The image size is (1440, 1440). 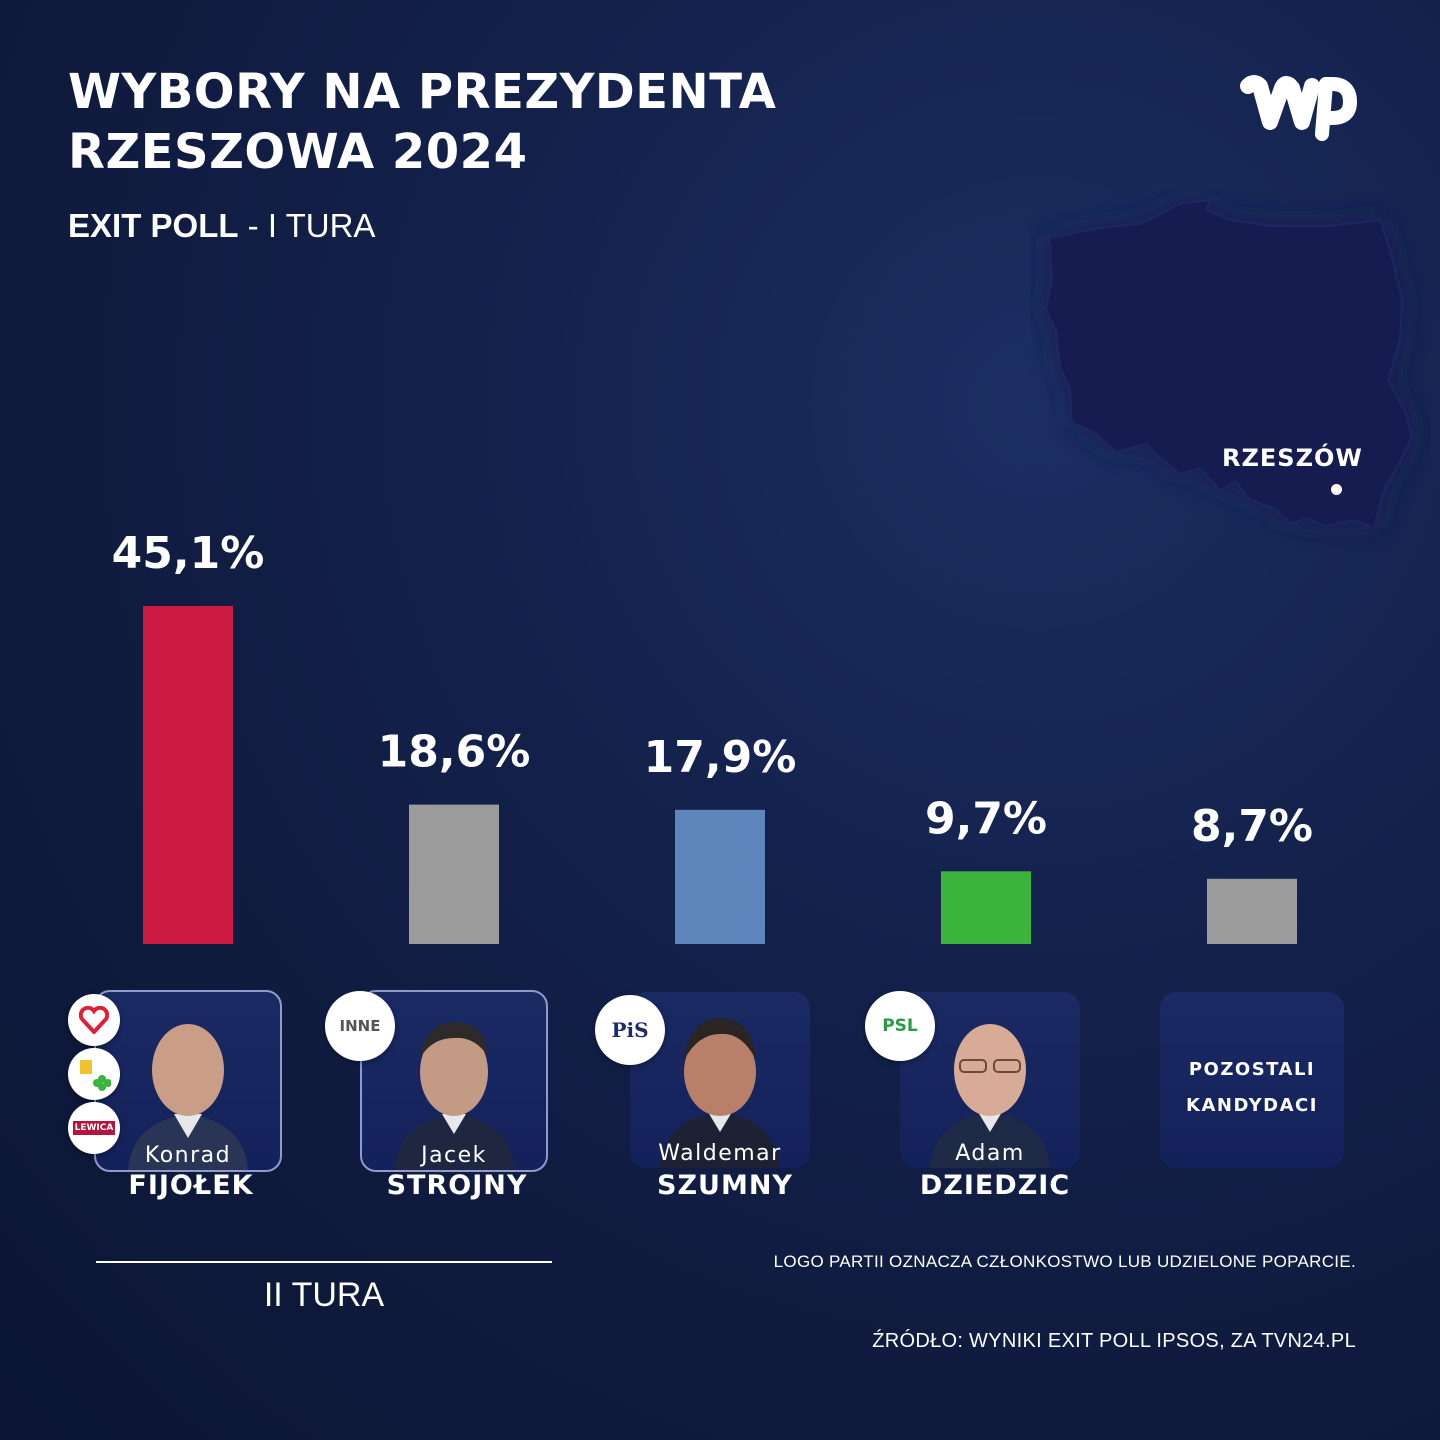 I want to click on title-line-1: WYBORY NA PREZYDENTA, so click(x=422, y=92).